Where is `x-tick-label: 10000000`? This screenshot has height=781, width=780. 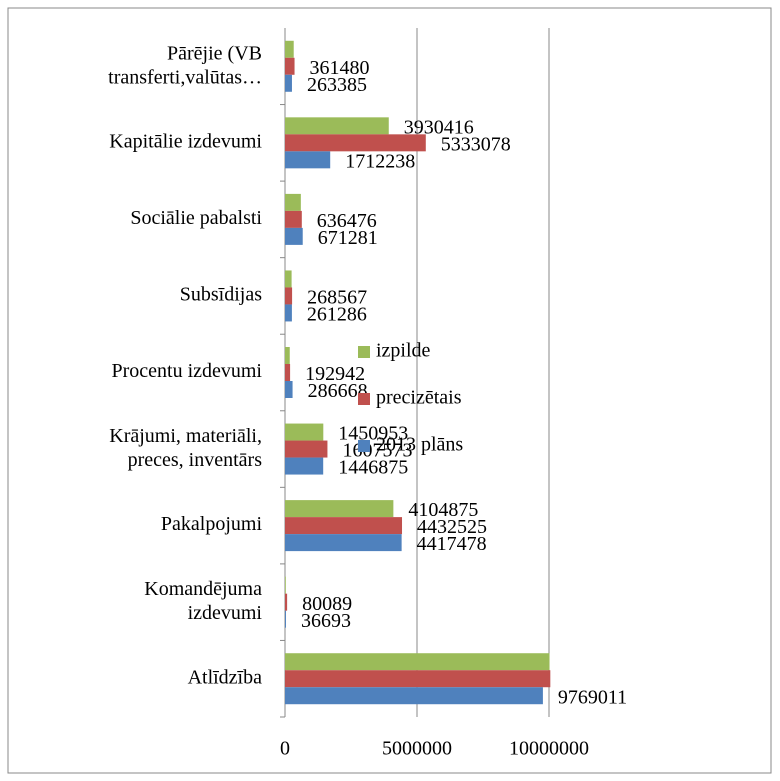
x-tick-label: 10000000 is located at coordinates (549, 749).